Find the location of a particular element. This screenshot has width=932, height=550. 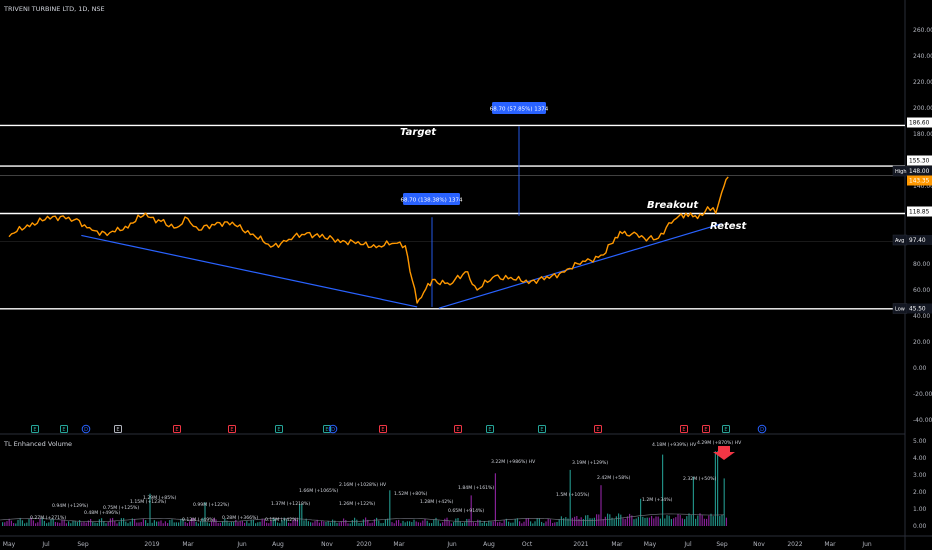

volume-annotation: 0.94M (+129%) is located at coordinates (70, 506).